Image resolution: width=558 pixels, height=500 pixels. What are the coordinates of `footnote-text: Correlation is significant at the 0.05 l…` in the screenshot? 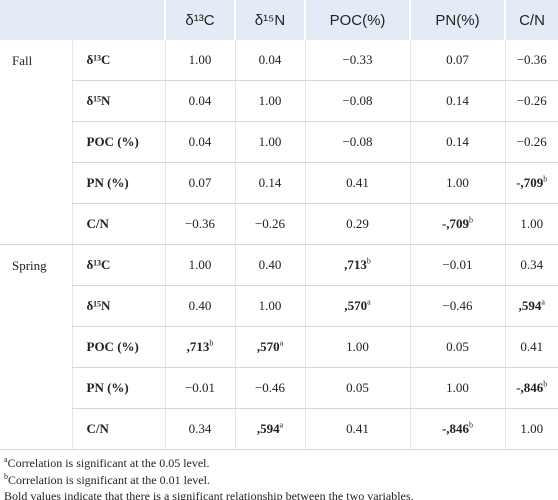 It's located at (108, 463).